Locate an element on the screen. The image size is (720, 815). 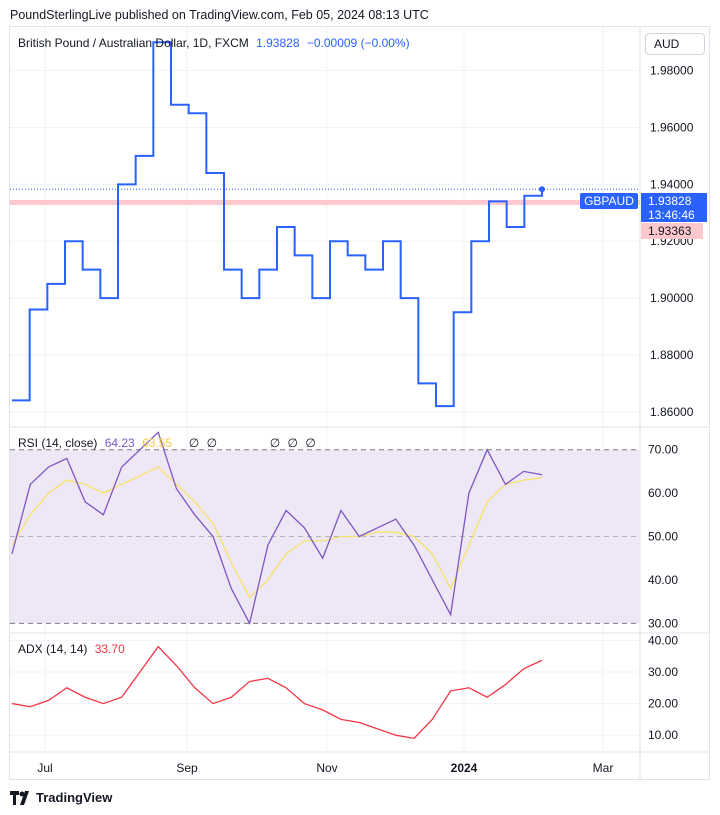
last-price-dot is located at coordinates (542, 189).